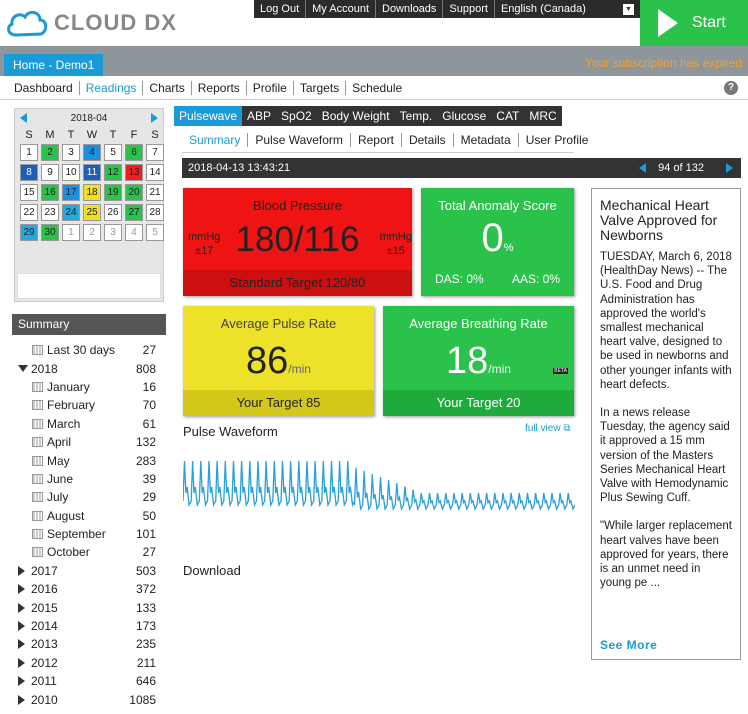  I want to click on calendar-day: 14, so click(155, 172).